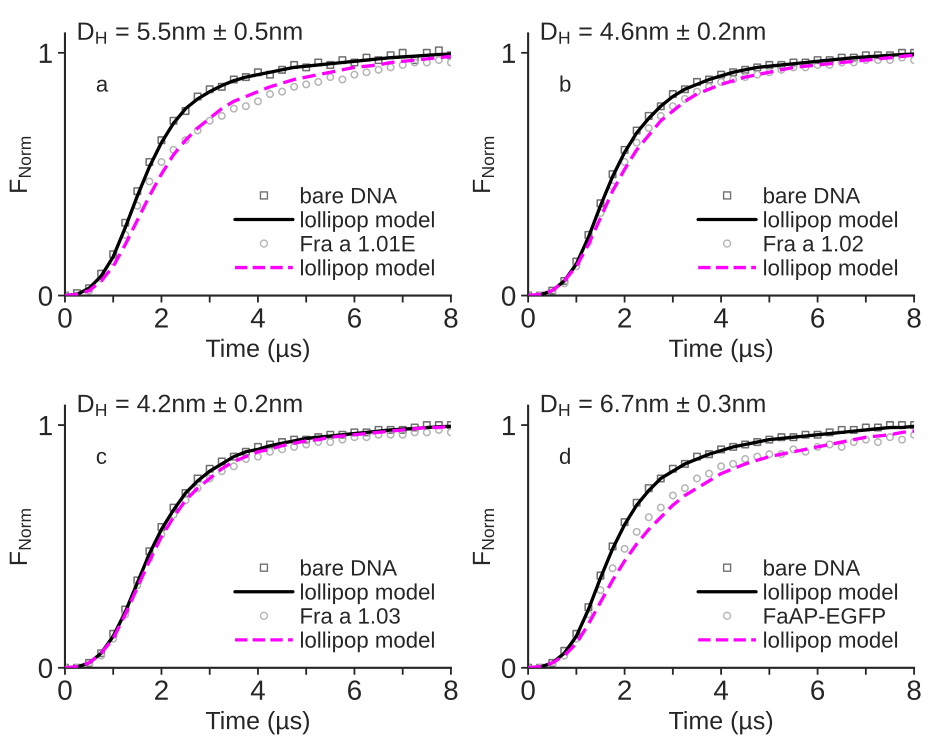  Describe the element at coordinates (190, 405) in the screenshot. I see `annotation: D$_{H}$ = 4.2nm ± 0.2nm` at that location.